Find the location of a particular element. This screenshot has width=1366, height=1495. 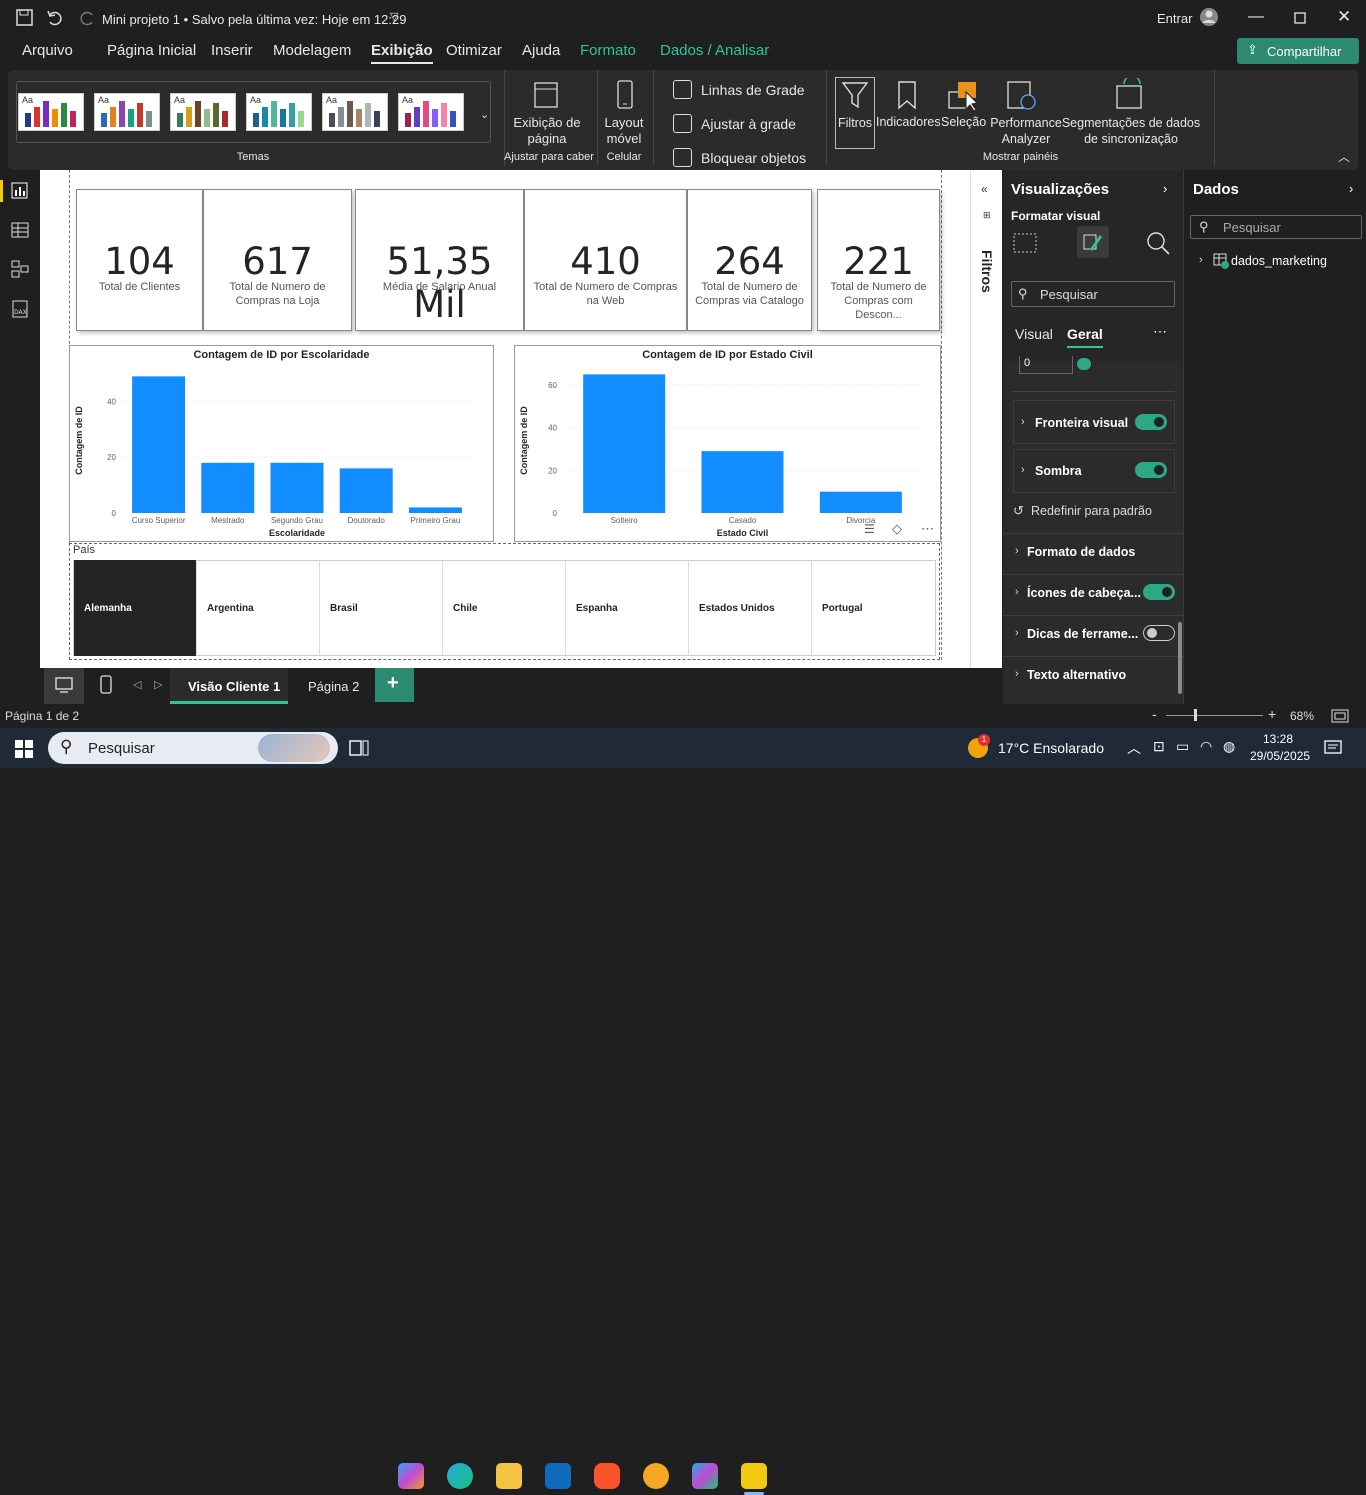

tab-pagina-2: Página 2 is located at coordinates (334, 686).